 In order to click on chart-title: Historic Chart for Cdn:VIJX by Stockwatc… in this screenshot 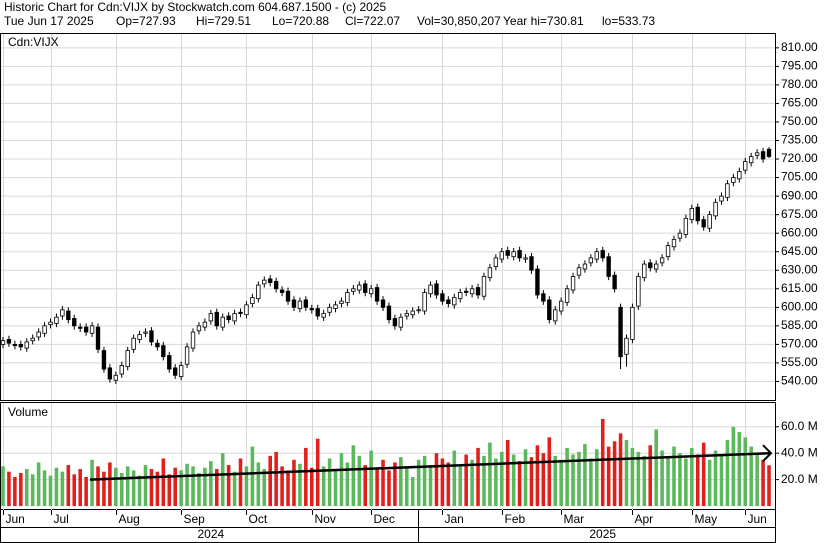, I will do `click(195, 7)`.